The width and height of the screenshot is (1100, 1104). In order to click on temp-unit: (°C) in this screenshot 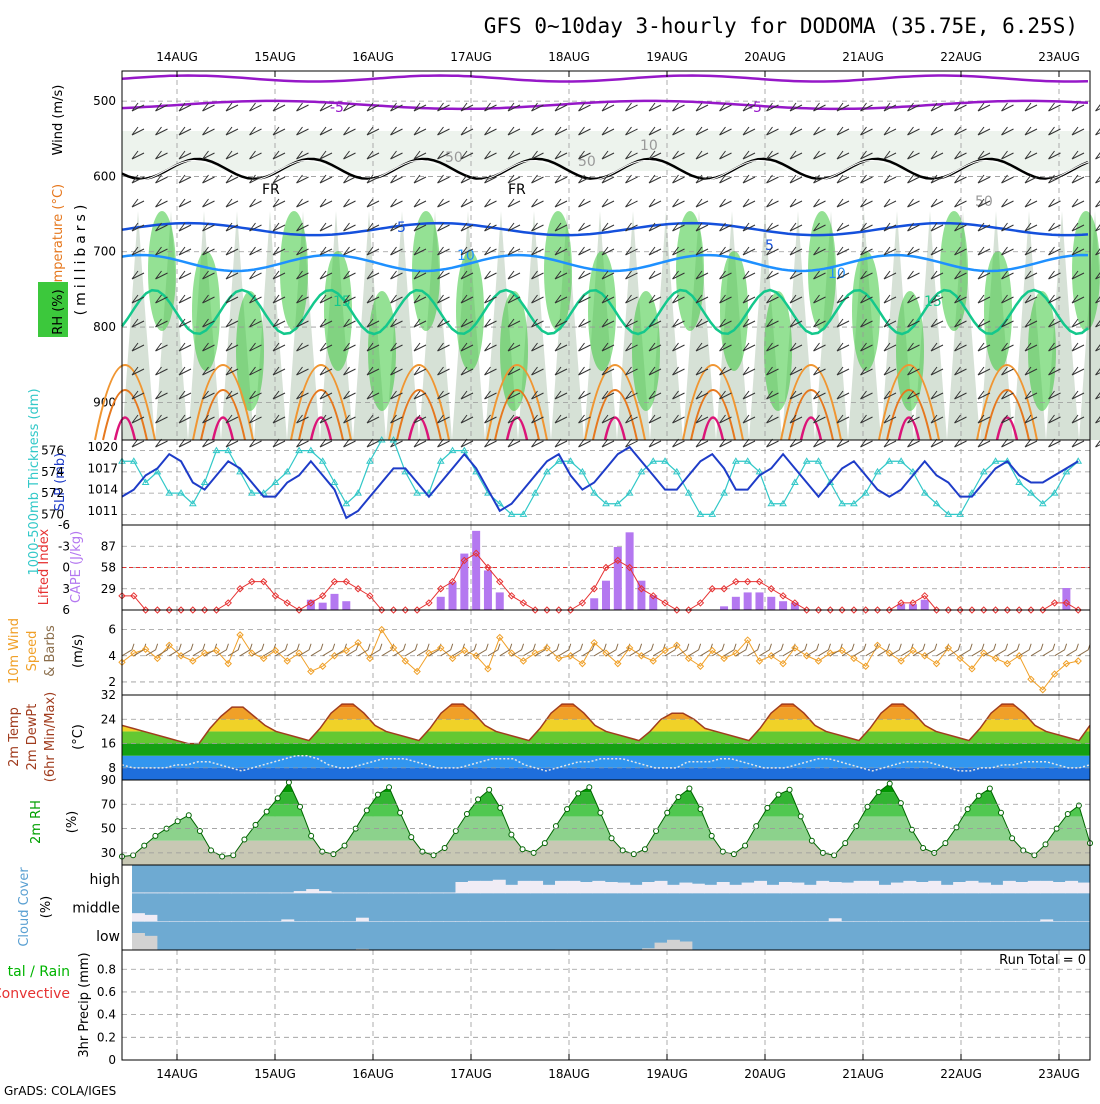, I will do `click(78, 737)`.